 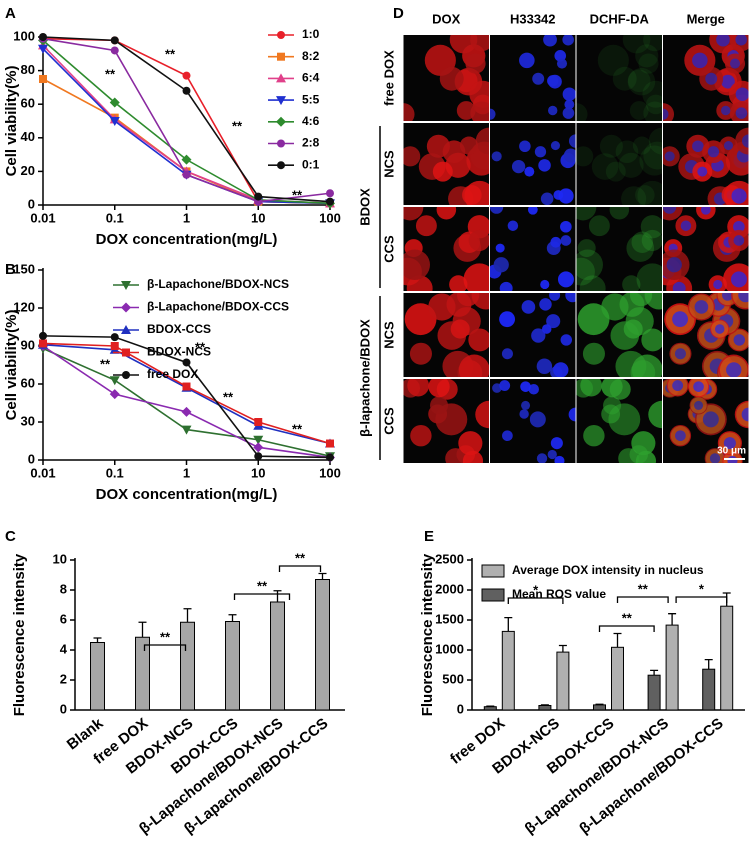 What do you see at coordinates (388, 78) in the screenshot?
I see `row-label: free DOX` at bounding box center [388, 78].